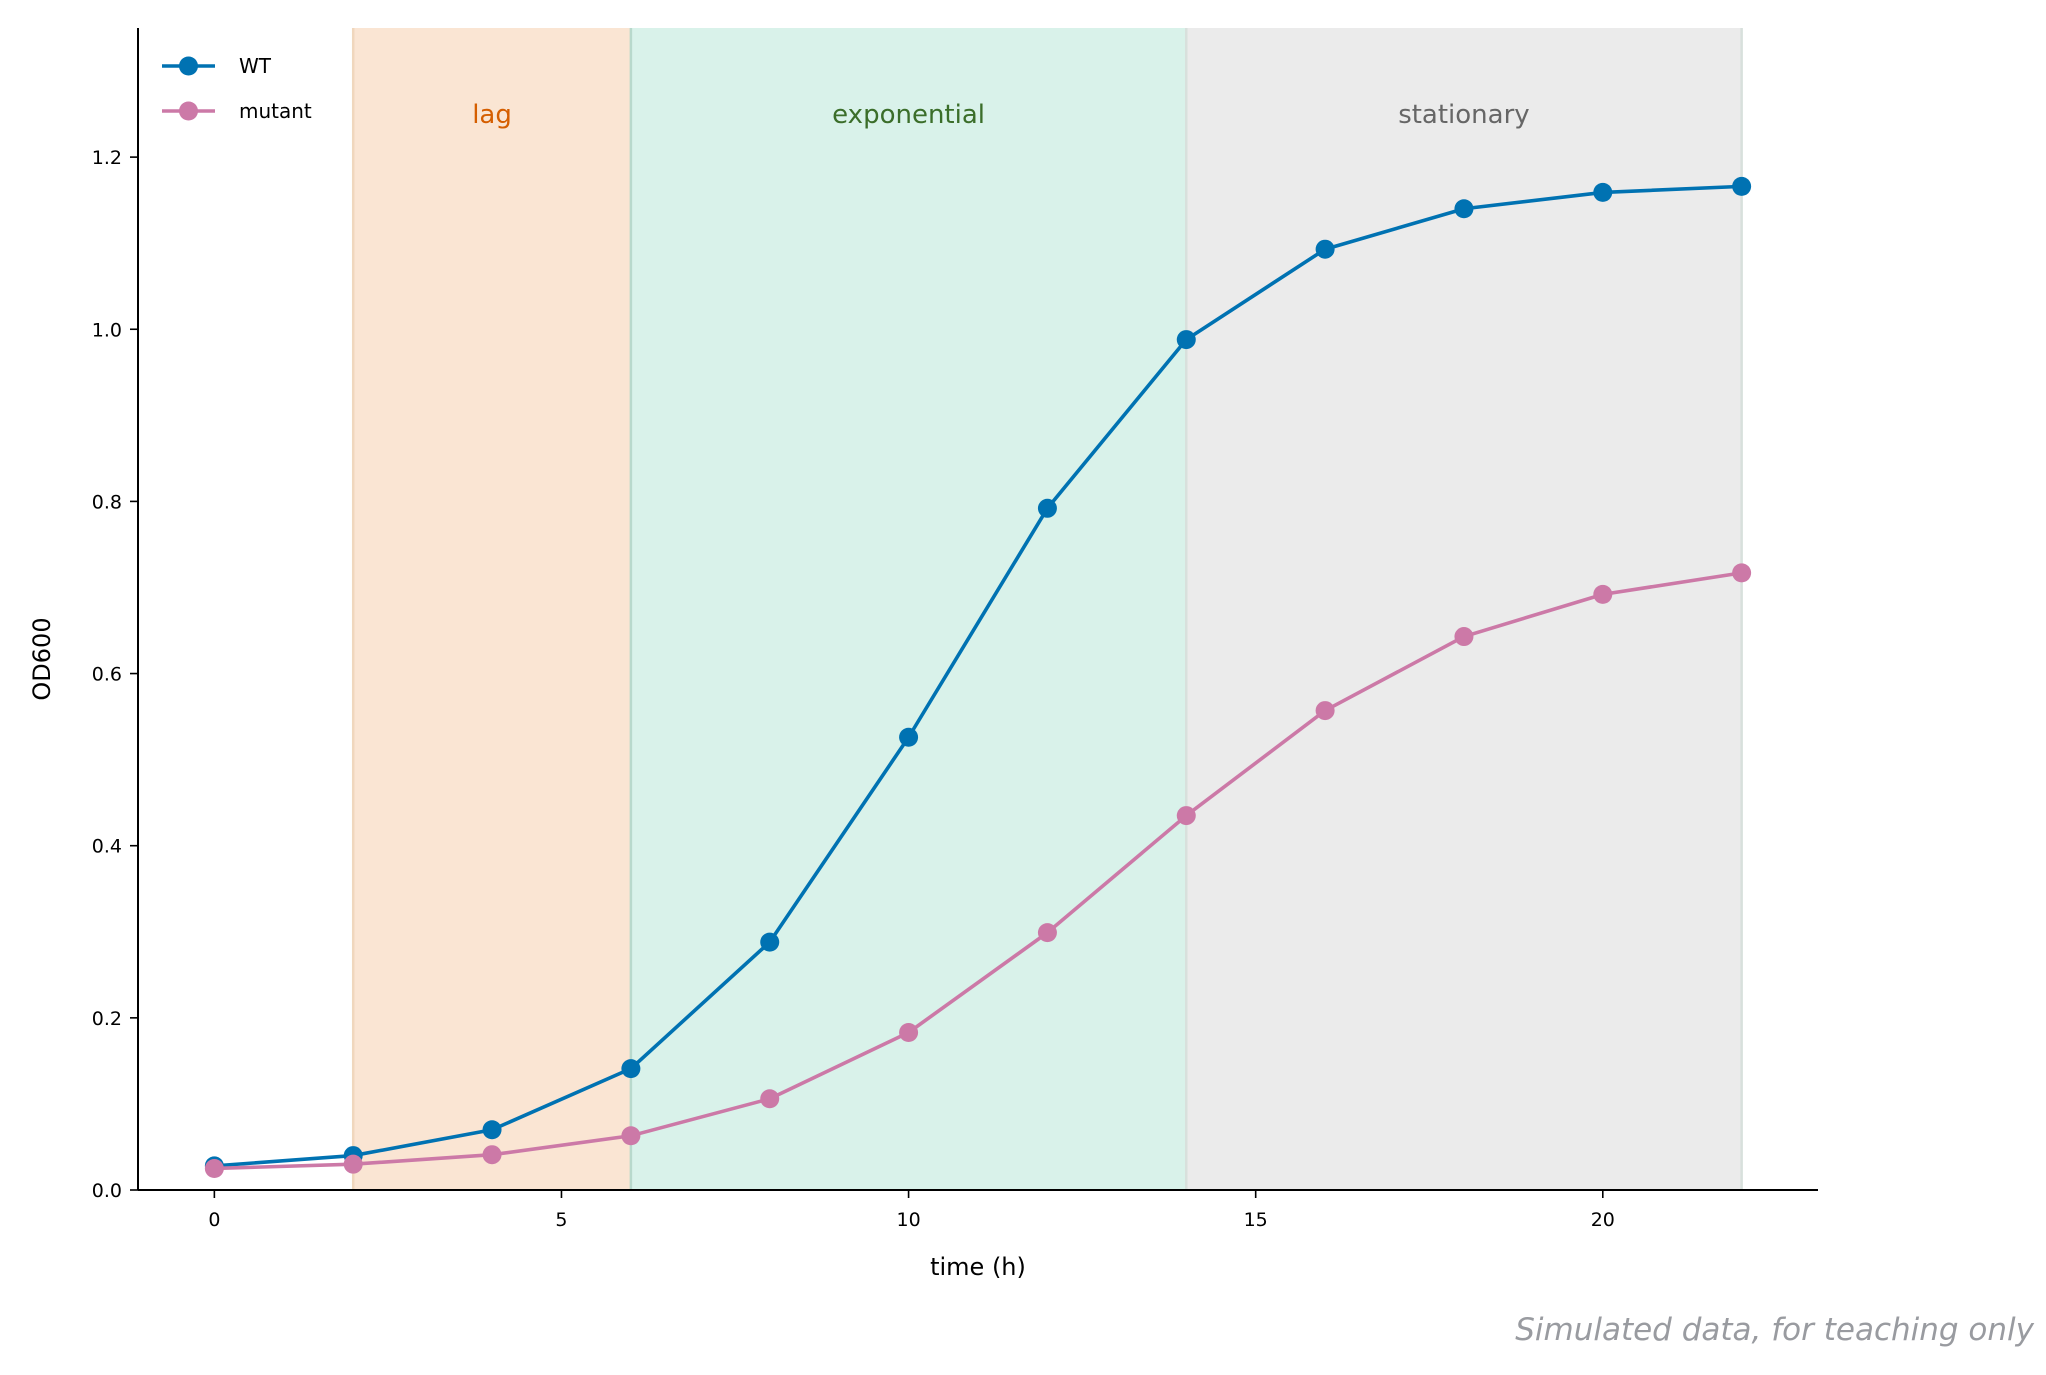 The height and width of the screenshot is (1375, 2046). I want to click on y-tick-label: 0.8, so click(107, 502).